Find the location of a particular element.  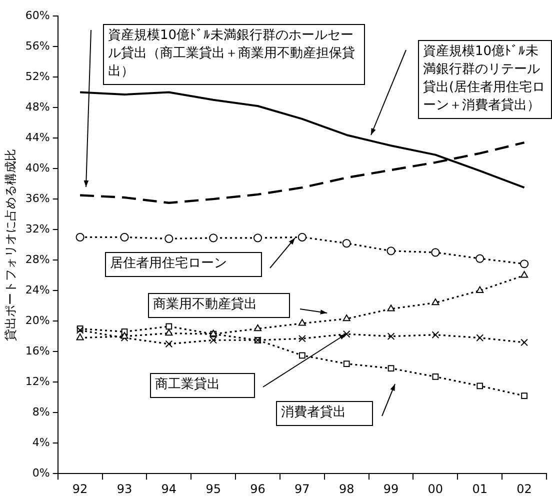

series-label: 資産規模10億ﾄﾞﾙ未満銀行群のホールセール貸出（商工業貸出＋商業用不動産担保貸出） is located at coordinates (231, 52).